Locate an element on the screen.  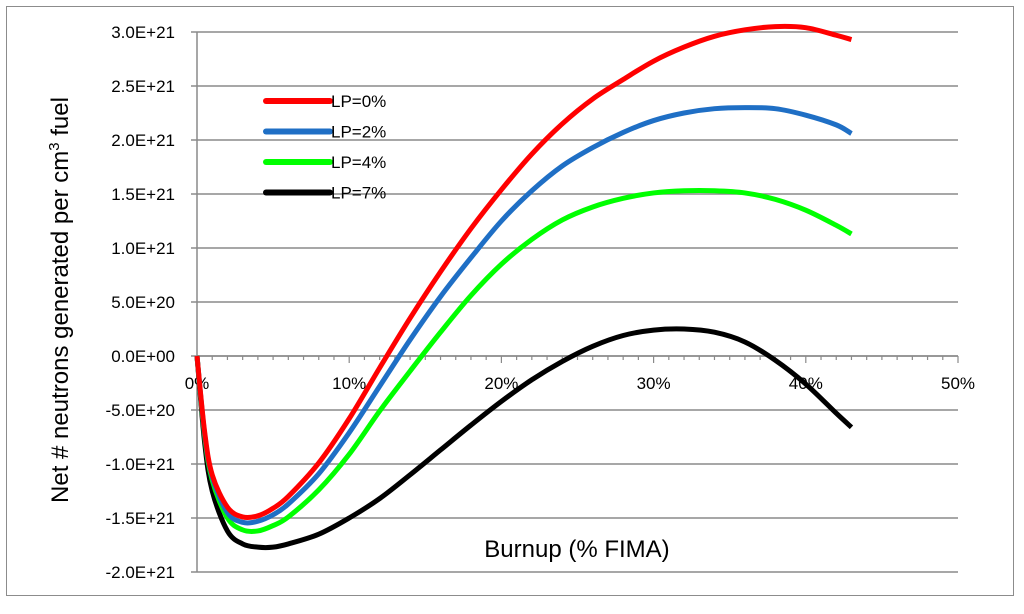
y-axis-title-main: Net # neutrons generated per cm is located at coordinates (60, 327).